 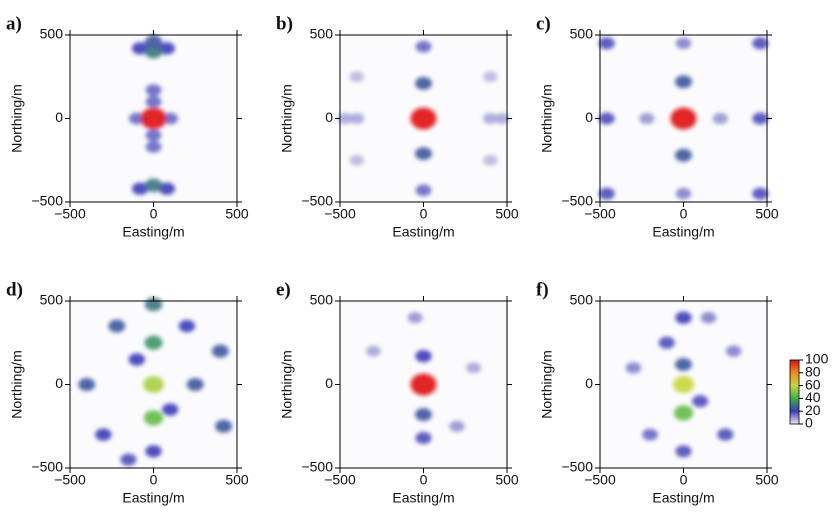 I want to click on panel-label: d), so click(x=14, y=289).